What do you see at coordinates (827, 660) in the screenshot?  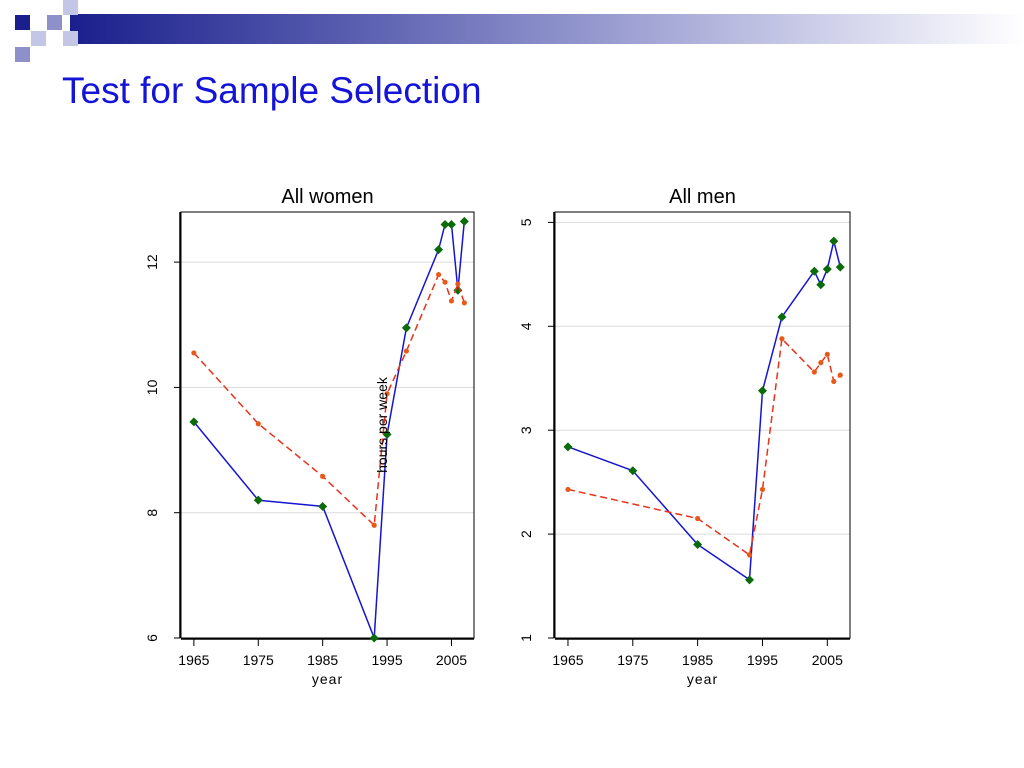 I see `chart-2-x-tick-label: 2005` at bounding box center [827, 660].